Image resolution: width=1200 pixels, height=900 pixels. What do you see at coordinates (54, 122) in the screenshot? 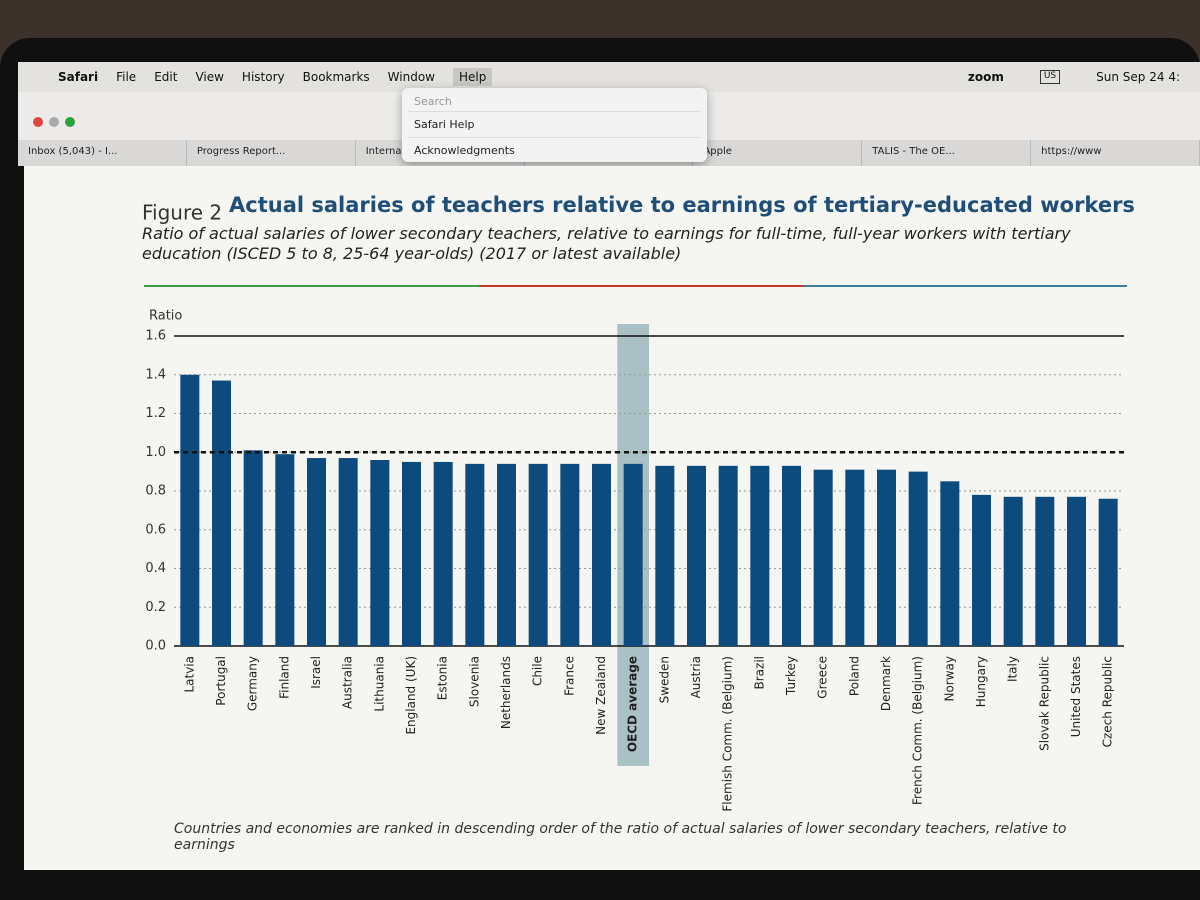
I see `window-controls` at bounding box center [54, 122].